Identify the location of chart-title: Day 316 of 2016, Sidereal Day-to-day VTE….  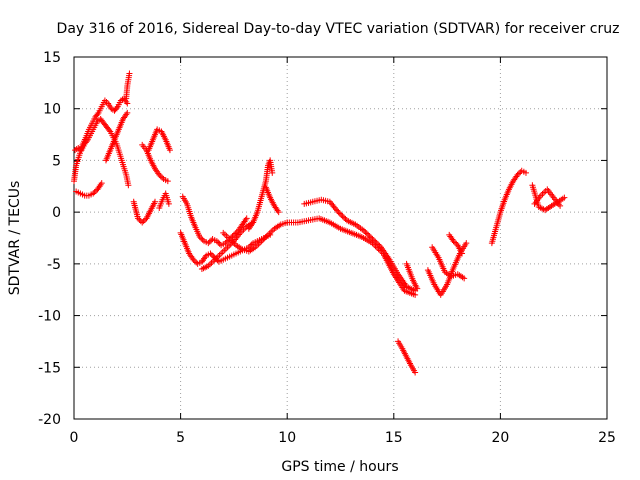
(338, 29).